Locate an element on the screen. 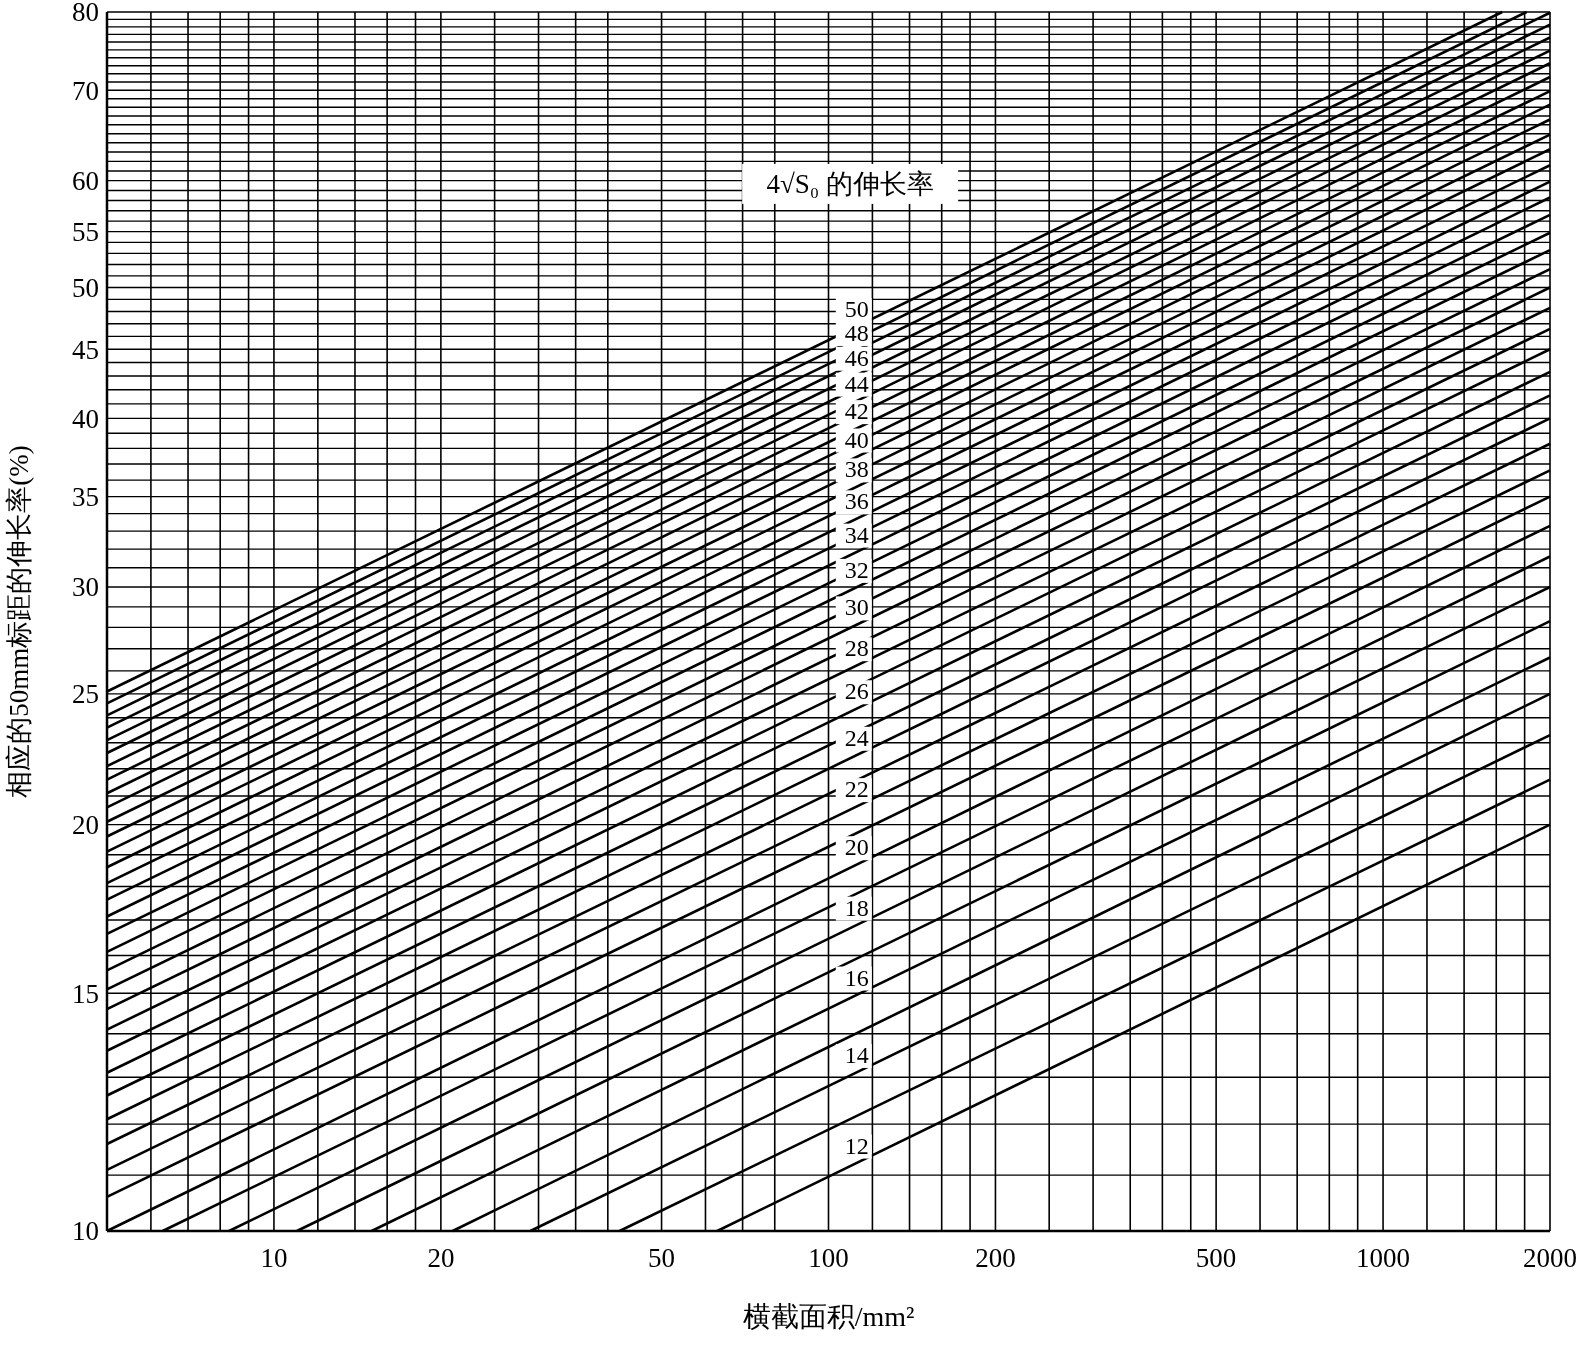 Image resolution: width=1581 pixels, height=1347 pixels. y-tick-label: 30 is located at coordinates (85, 587).